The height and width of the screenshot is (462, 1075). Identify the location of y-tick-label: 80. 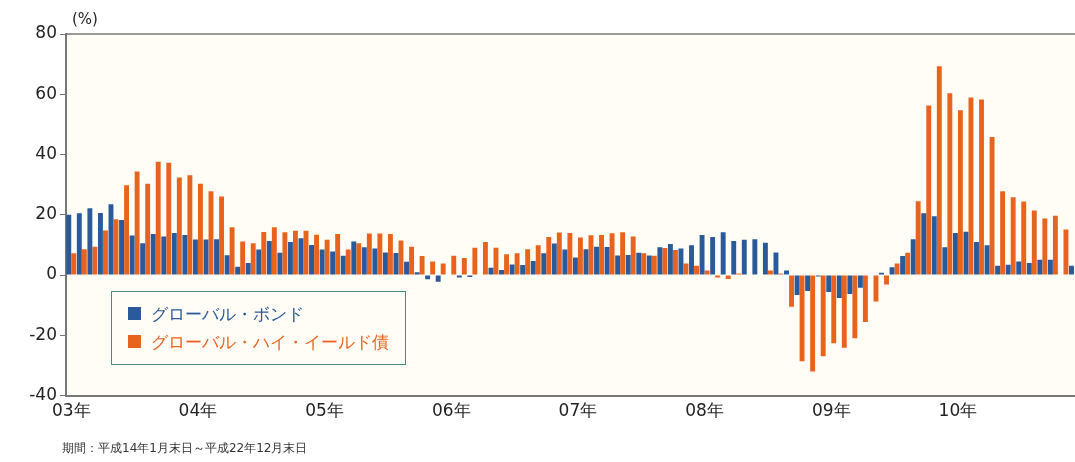
(46, 32).